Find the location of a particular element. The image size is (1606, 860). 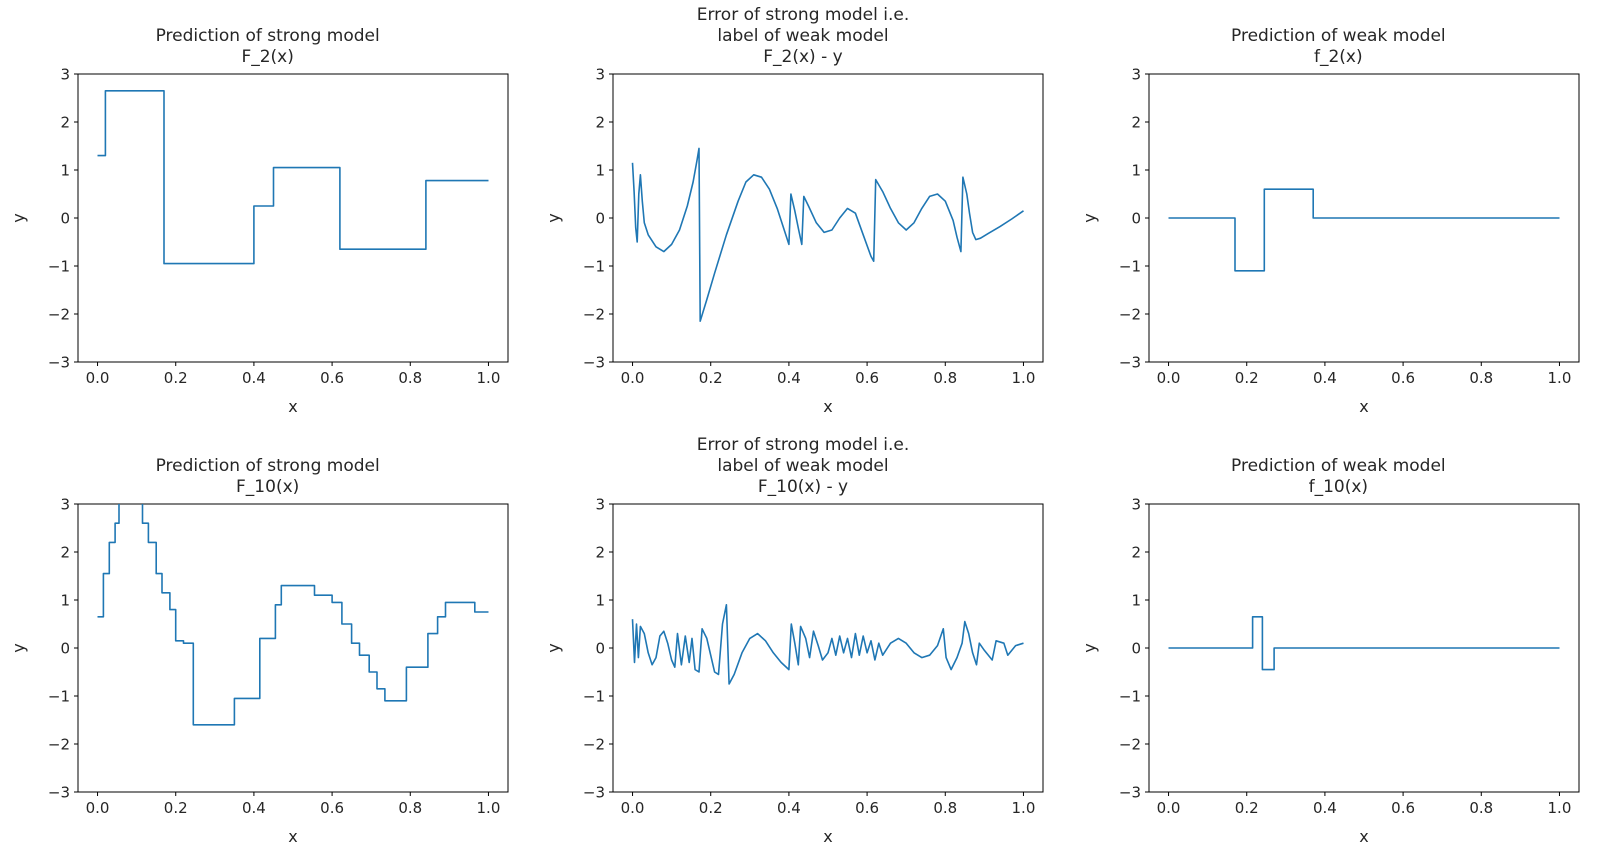

plot-canvas-error-F10: −3 −2 −1 0 1 2 3 0.0 0.2 0.4 0.6 0.8 1.0 x y is located at coordinates (794, 672).